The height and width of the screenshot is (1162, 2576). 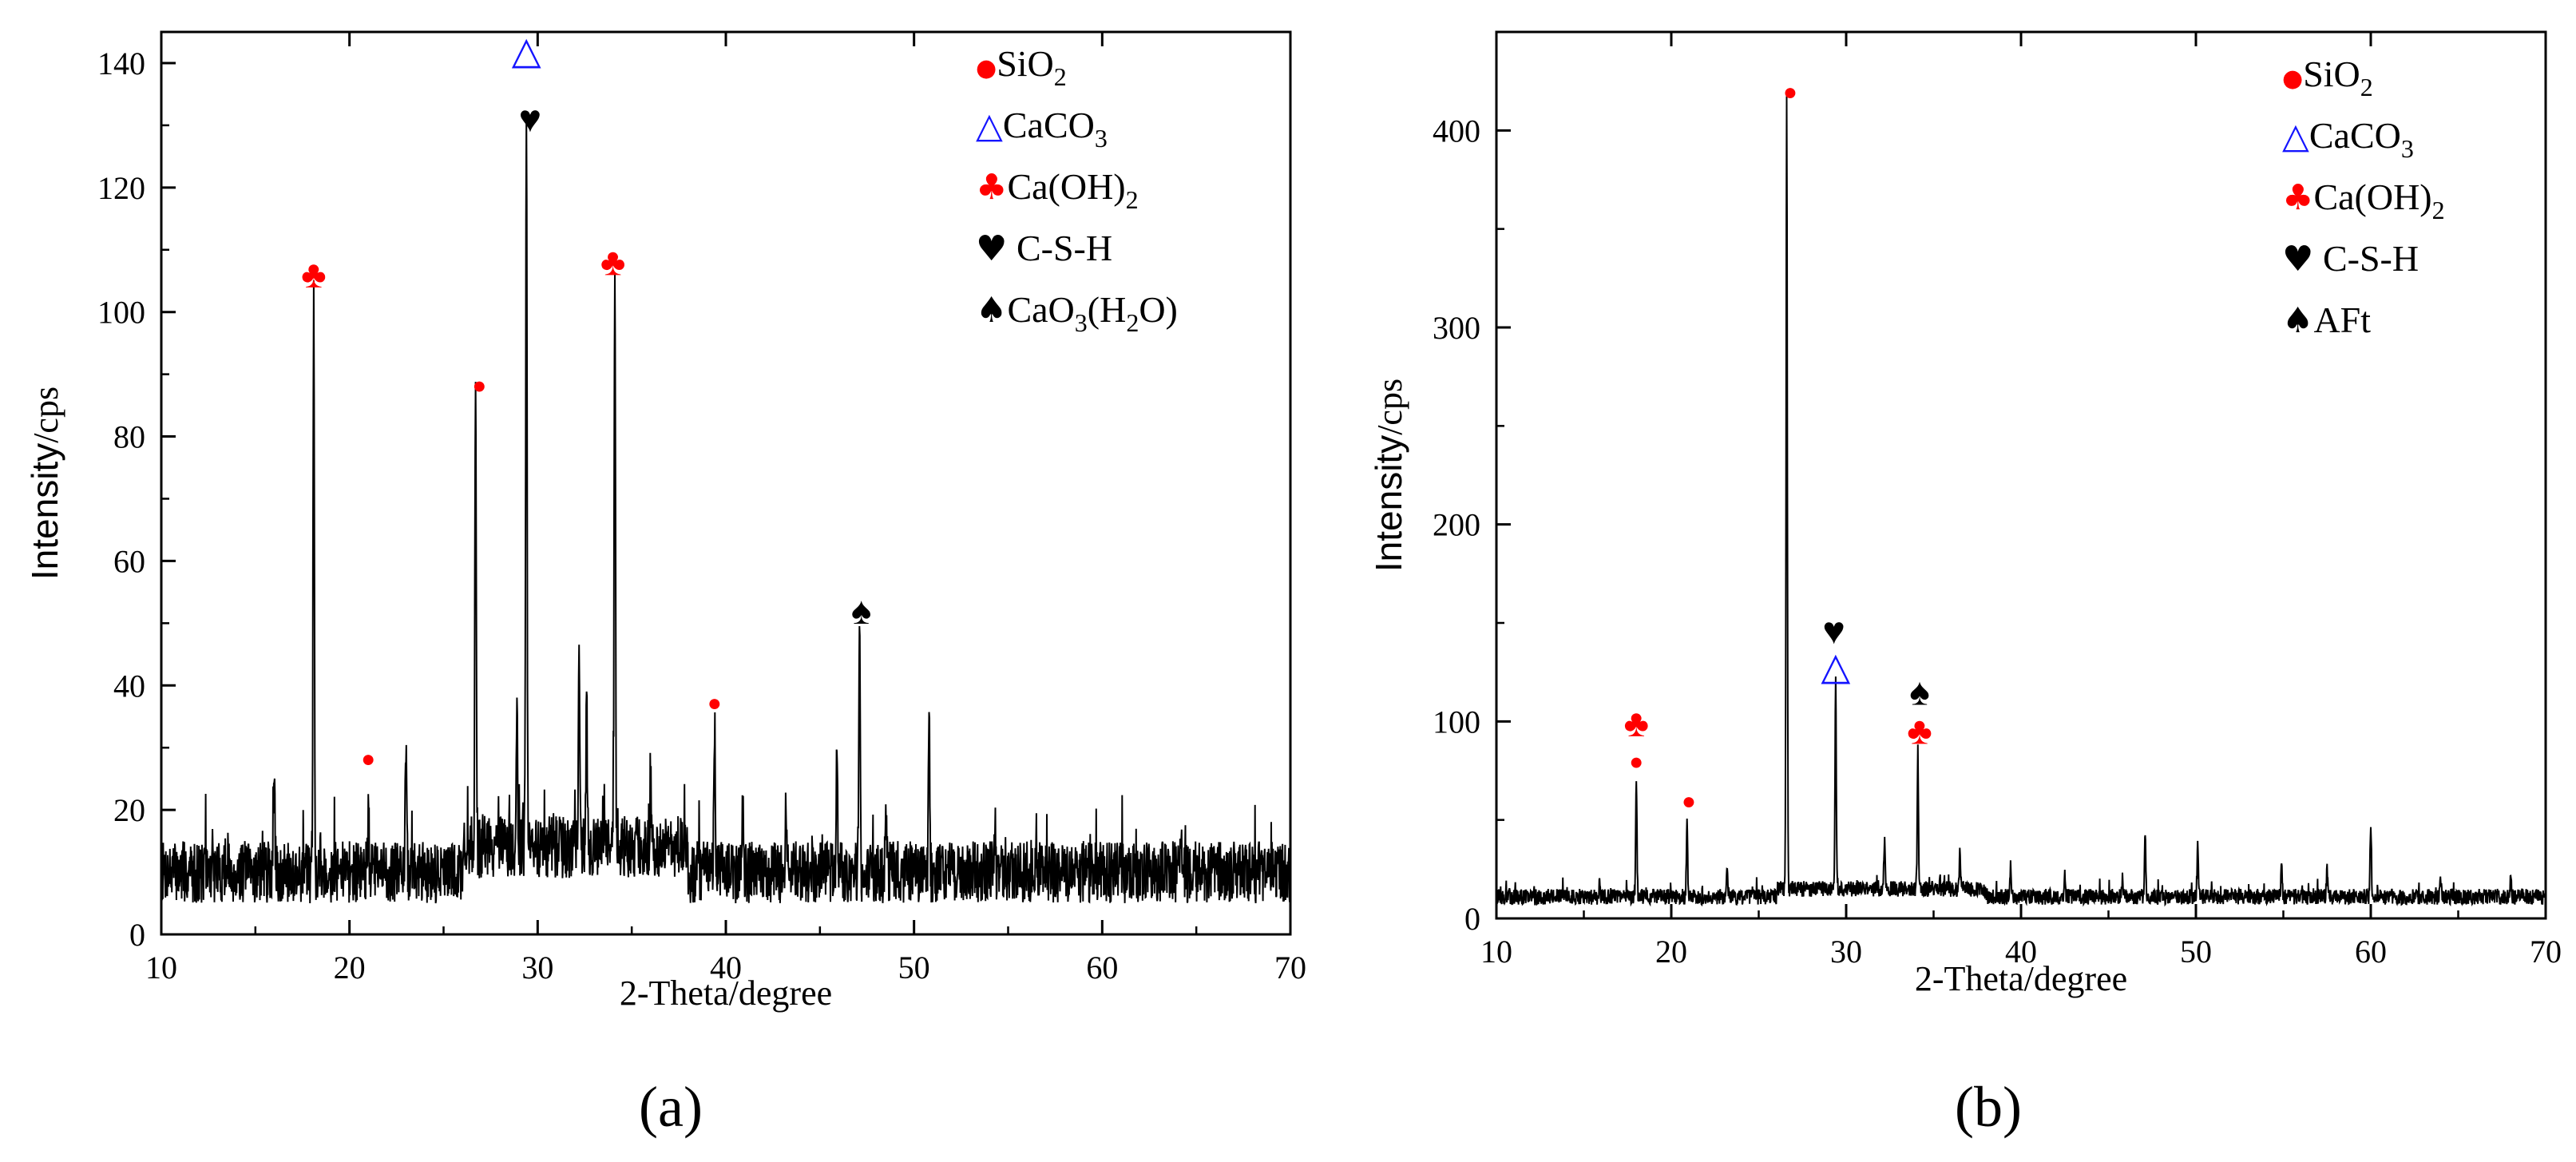 I want to click on y-tick-label: 40, so click(x=129, y=686).